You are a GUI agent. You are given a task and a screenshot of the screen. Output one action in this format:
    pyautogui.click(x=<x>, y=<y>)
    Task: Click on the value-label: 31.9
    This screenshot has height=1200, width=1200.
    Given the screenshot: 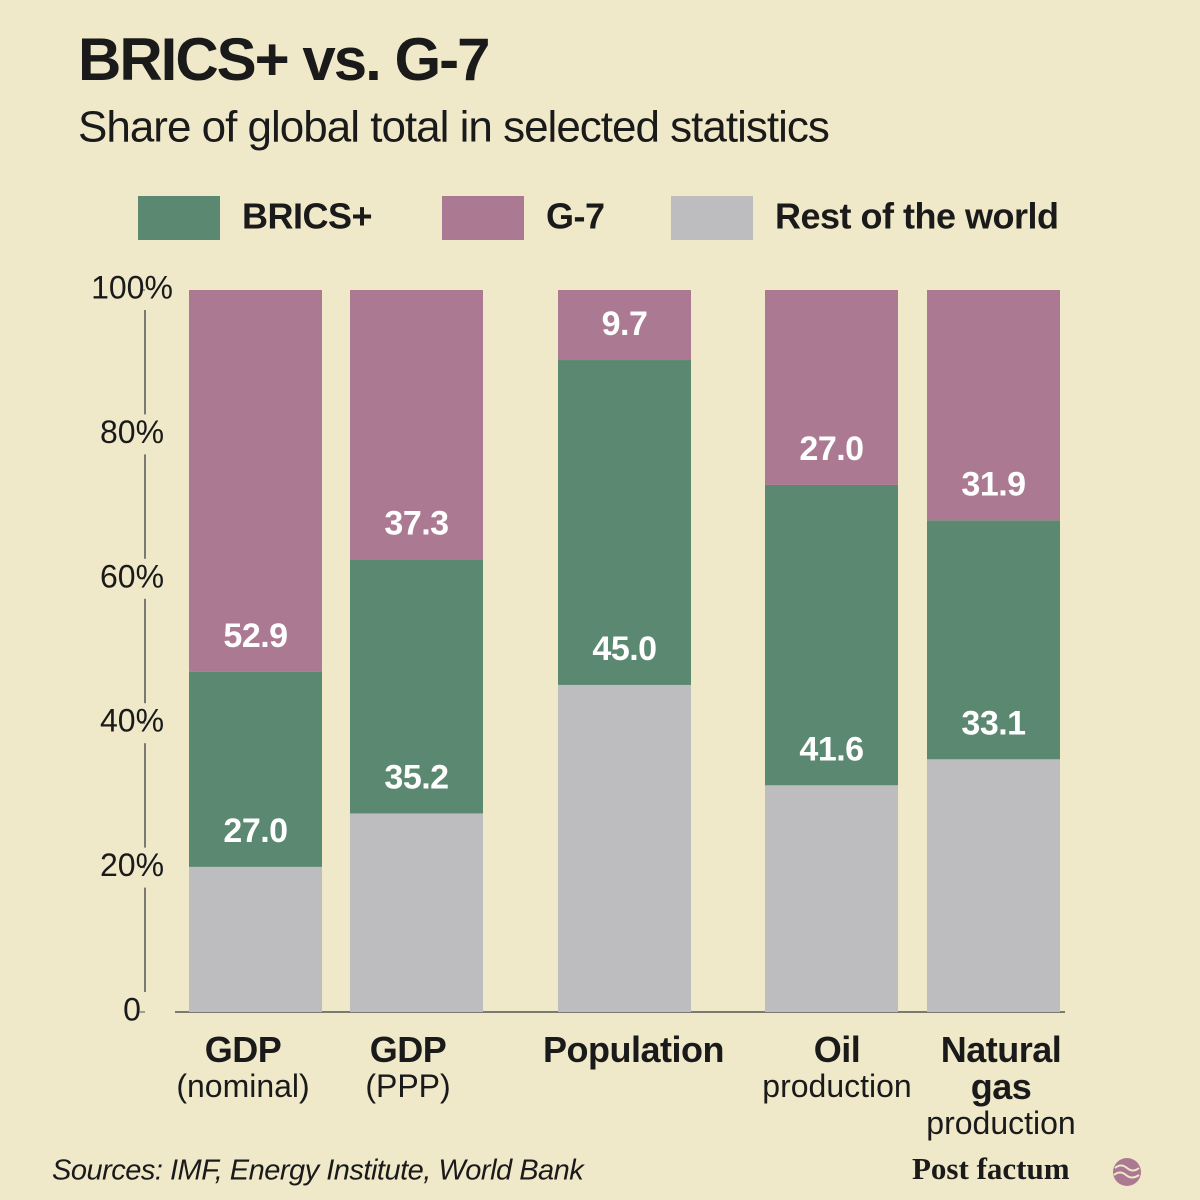 What is the action you would take?
    pyautogui.click(x=993, y=484)
    